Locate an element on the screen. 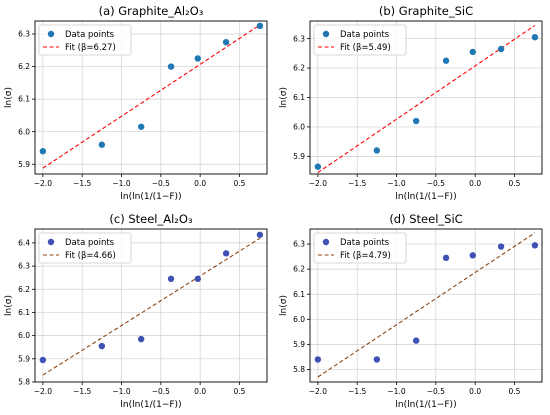  legend-label: Fit (β=6.27) is located at coordinates (90, 48).